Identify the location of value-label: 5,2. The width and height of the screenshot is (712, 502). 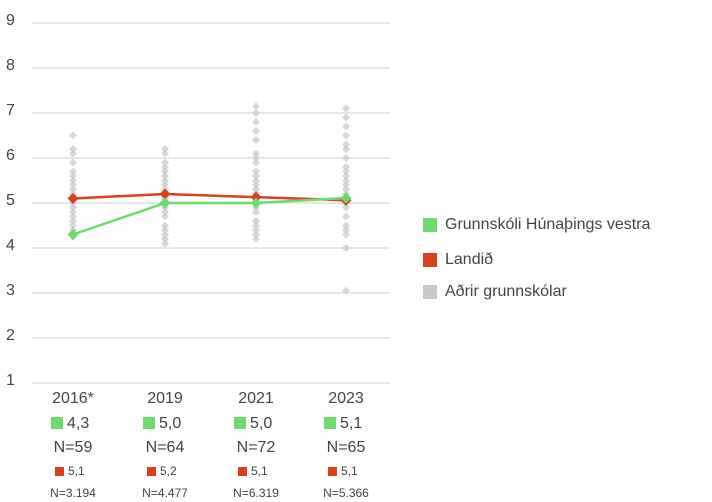
(168, 471).